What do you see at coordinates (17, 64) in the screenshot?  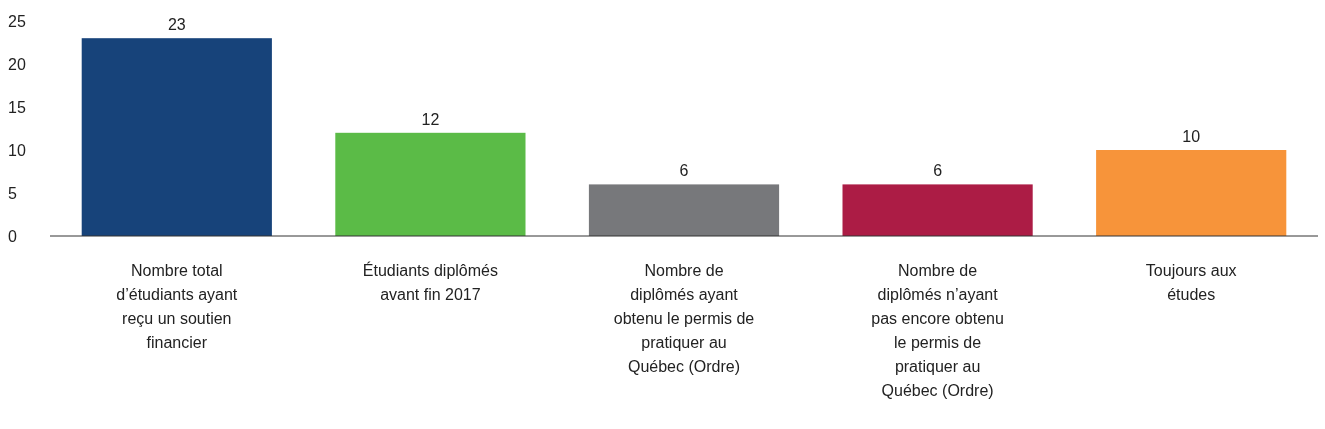 I see `y-tick-label: 20` at bounding box center [17, 64].